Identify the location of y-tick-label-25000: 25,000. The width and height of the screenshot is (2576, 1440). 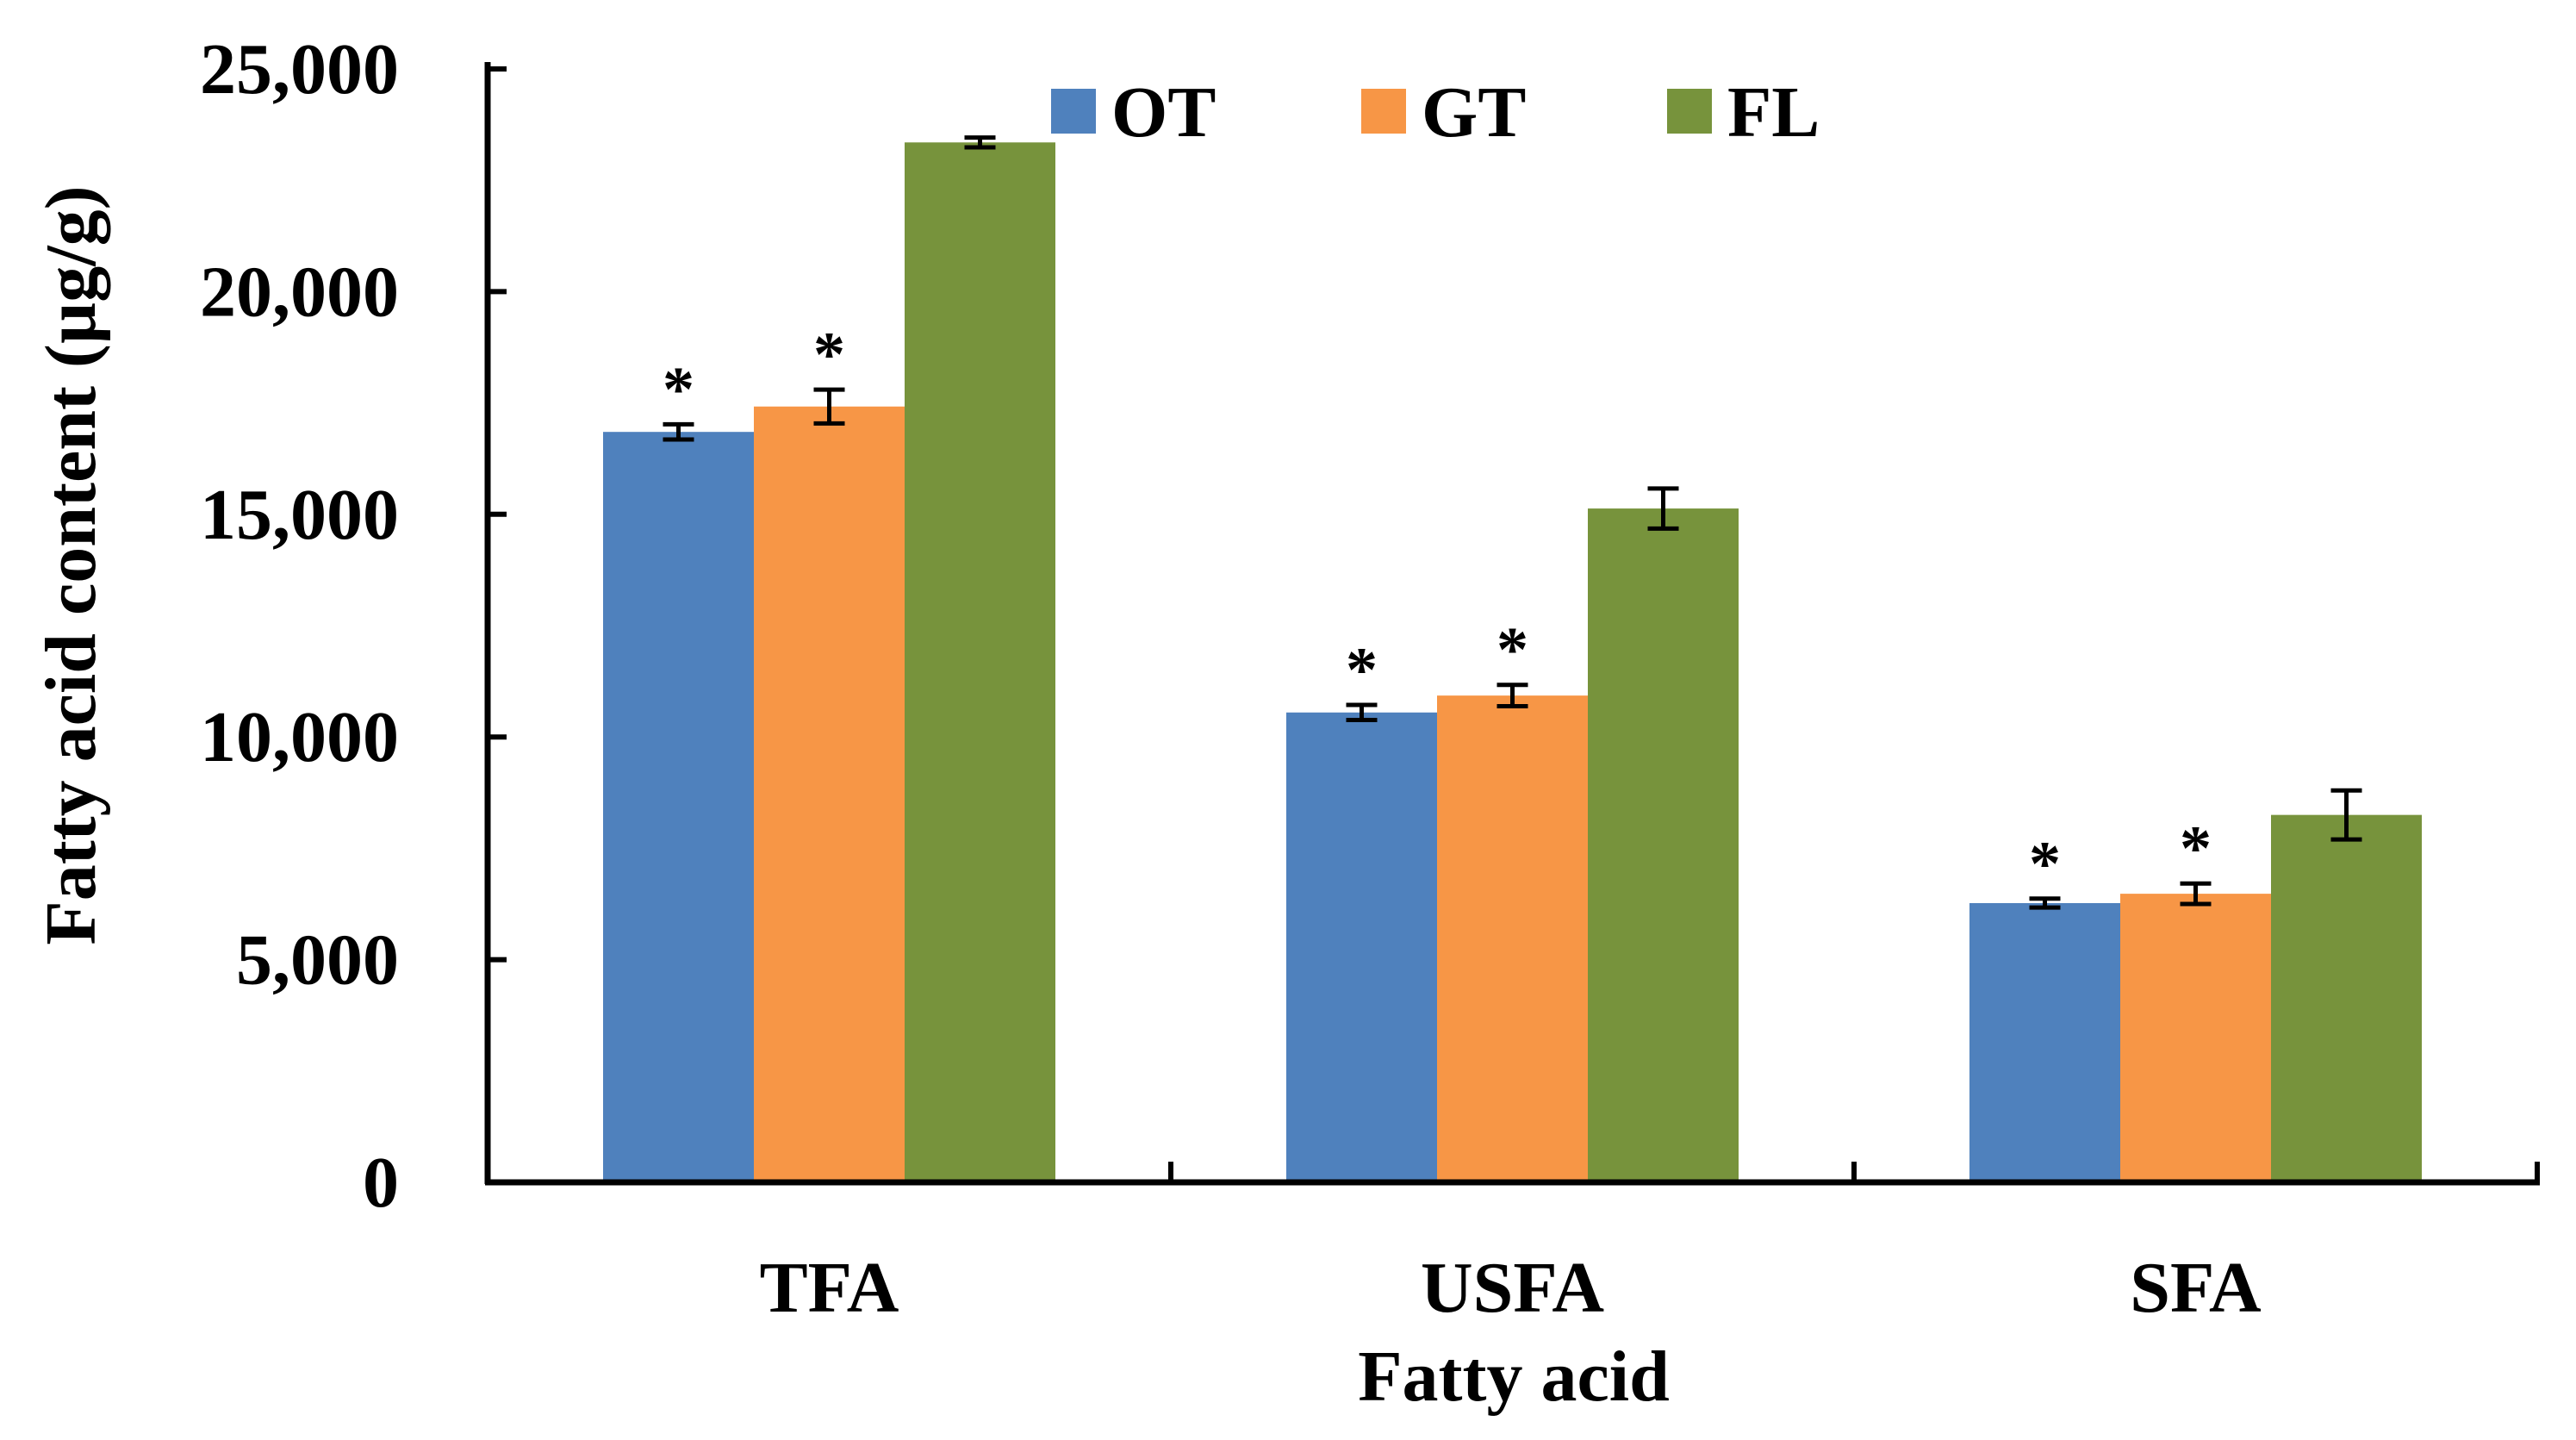
(300, 69).